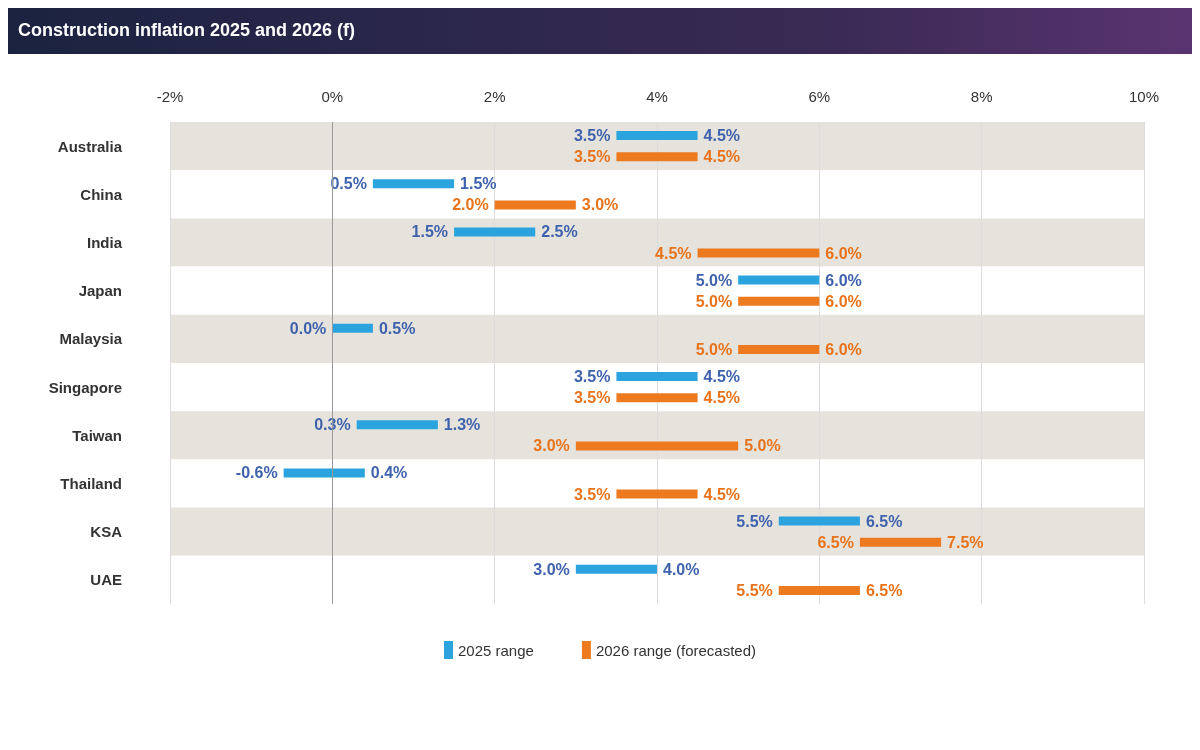 The height and width of the screenshot is (750, 1200). What do you see at coordinates (332, 96) in the screenshot?
I see `x-tick-label: 0%` at bounding box center [332, 96].